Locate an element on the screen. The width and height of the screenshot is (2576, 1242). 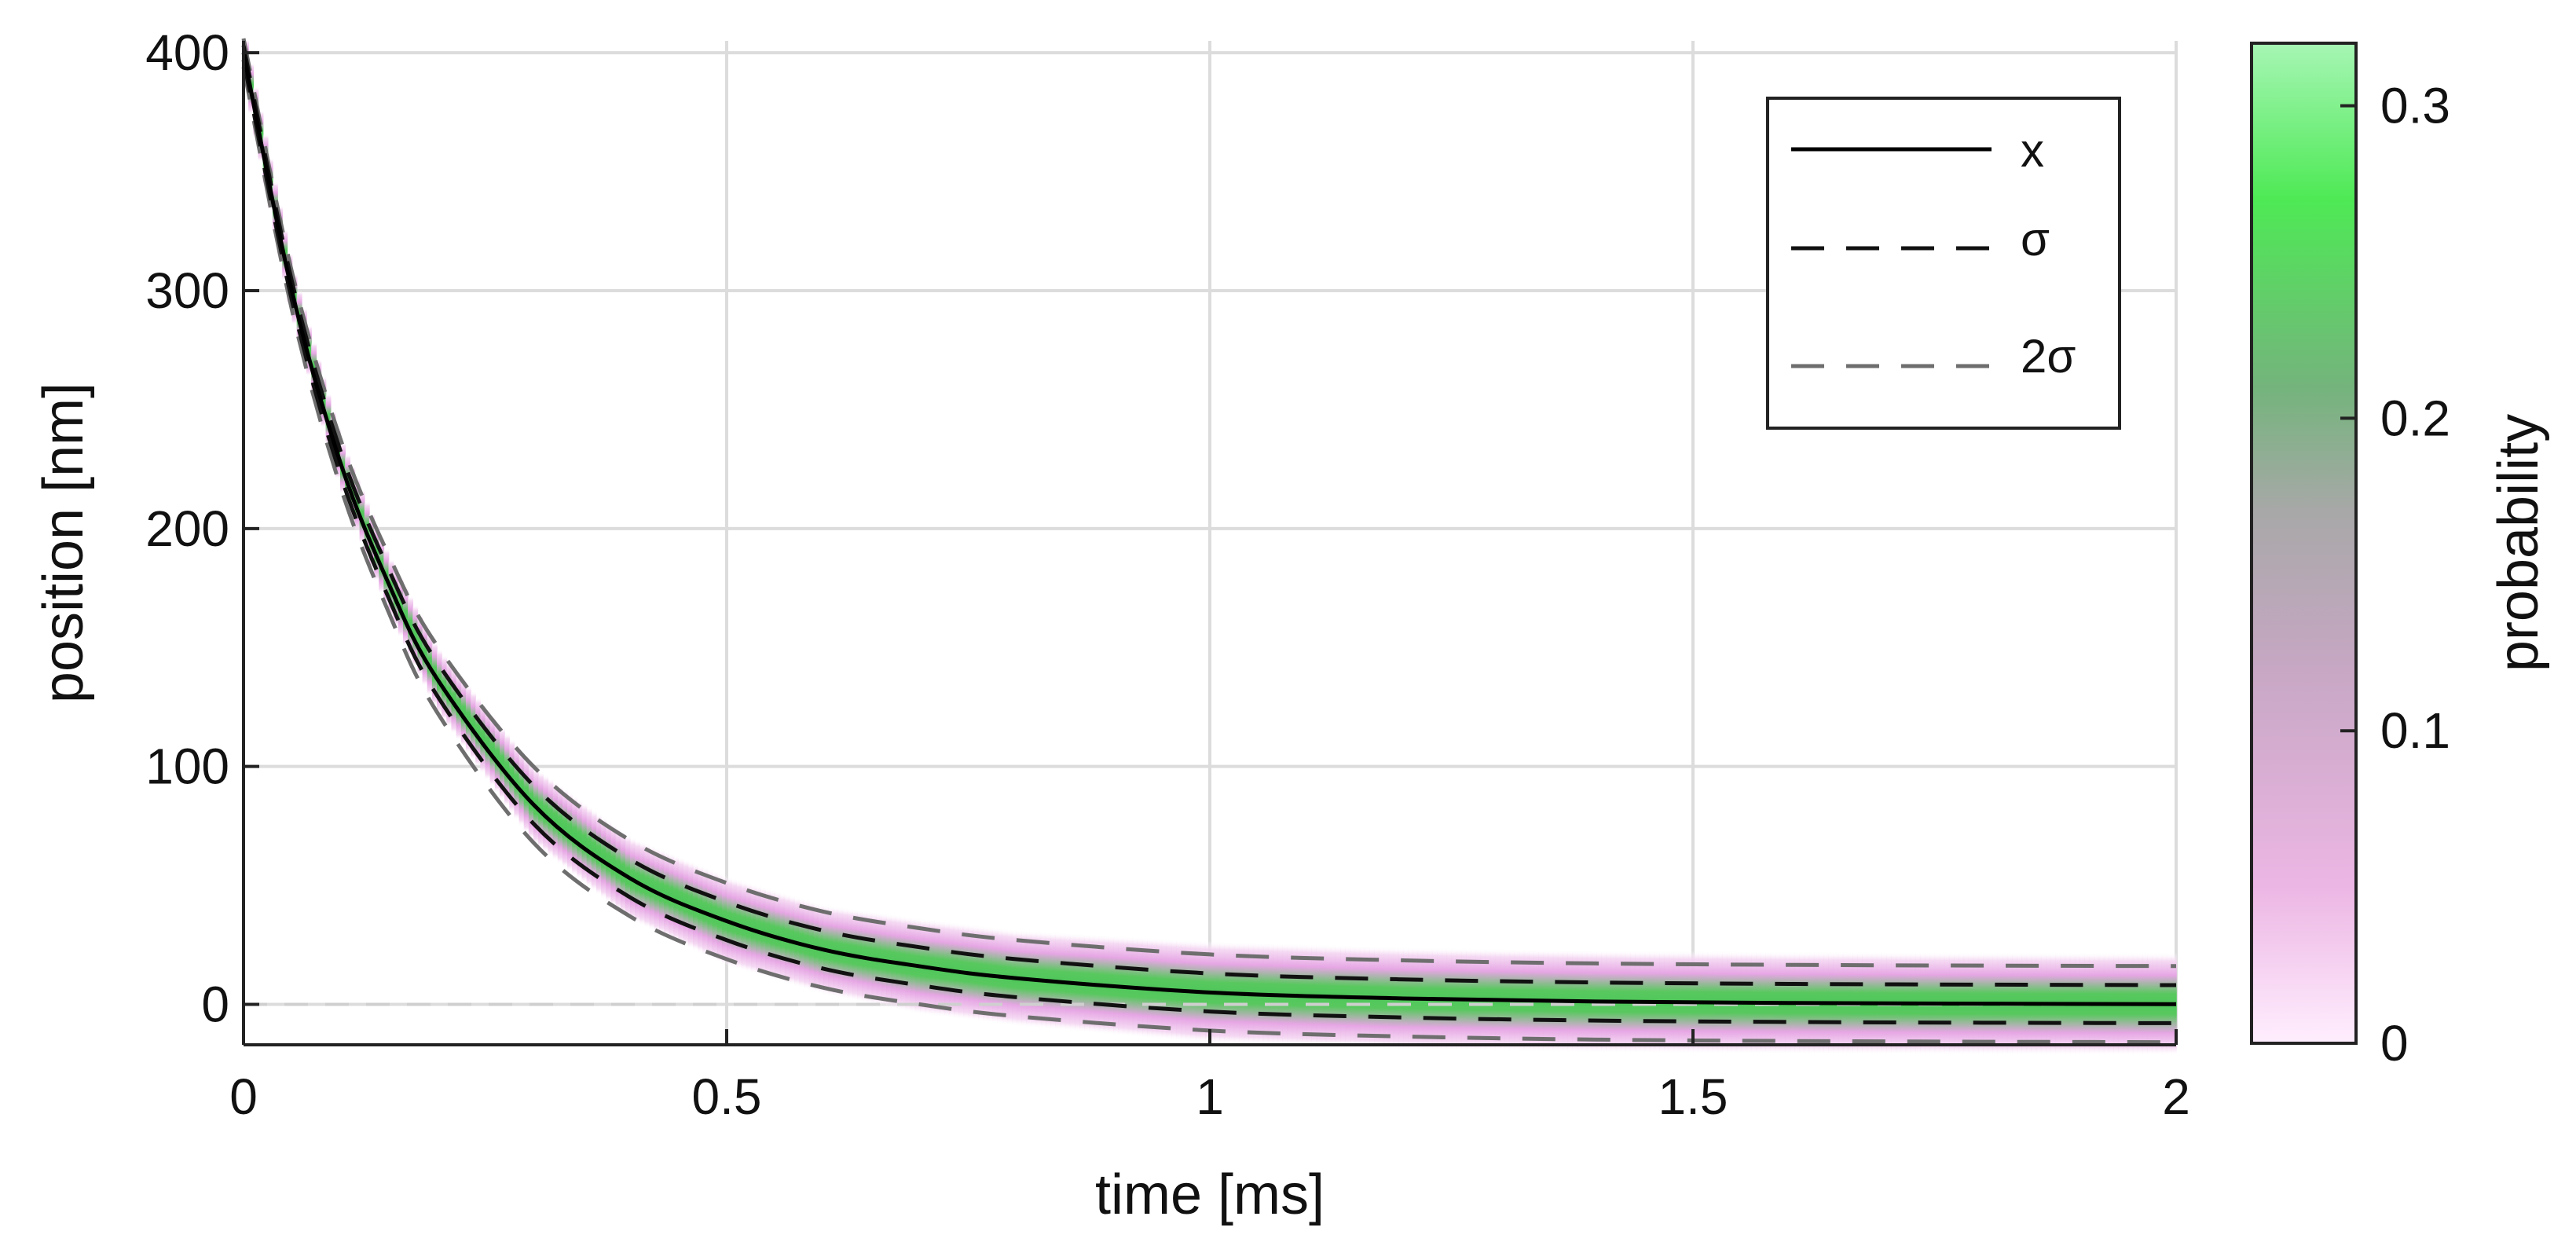
colorbar-tick-label-1: 0.1 is located at coordinates (2415, 730).